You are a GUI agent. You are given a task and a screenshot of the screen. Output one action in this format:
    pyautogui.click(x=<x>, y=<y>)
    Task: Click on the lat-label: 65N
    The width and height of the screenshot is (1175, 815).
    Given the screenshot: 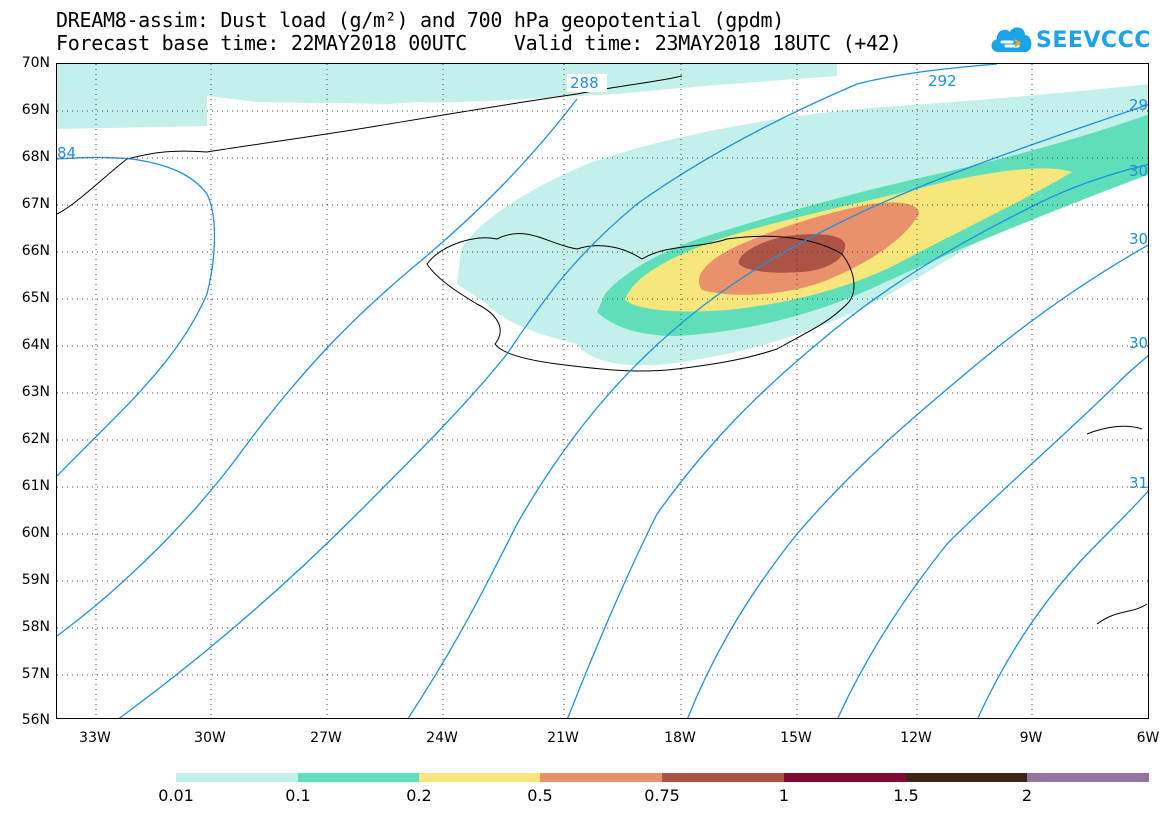 What is the action you would take?
    pyautogui.click(x=35, y=298)
    